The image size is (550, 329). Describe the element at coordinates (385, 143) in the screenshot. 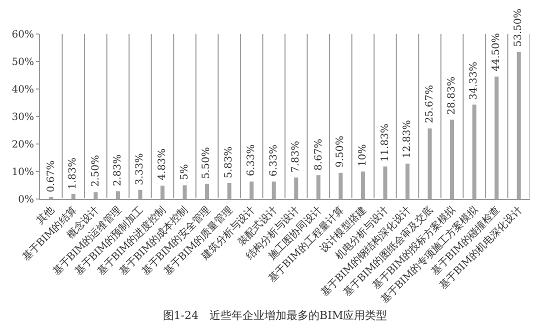

I see `data-label: 11.83%` at that location.